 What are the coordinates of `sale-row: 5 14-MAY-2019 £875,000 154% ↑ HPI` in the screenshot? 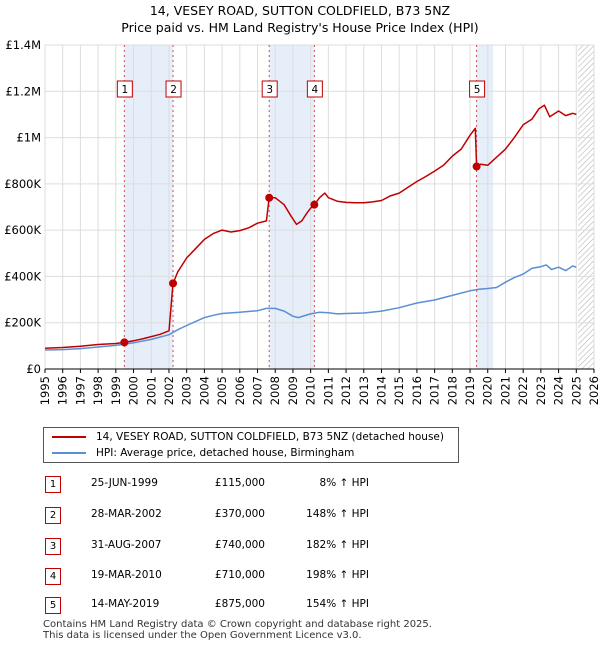 It's located at (243, 605).